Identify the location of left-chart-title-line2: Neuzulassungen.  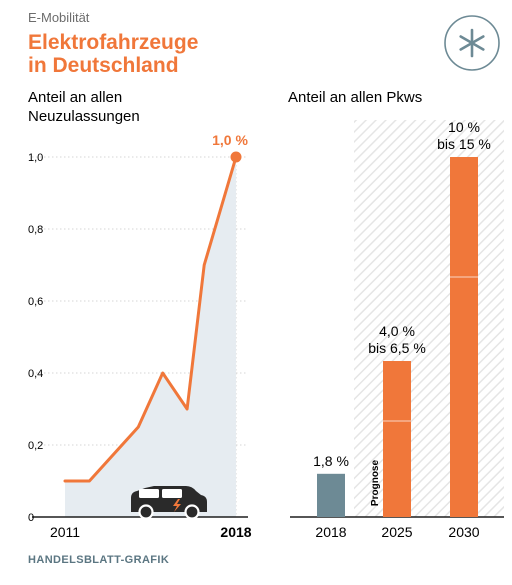
(84, 116).